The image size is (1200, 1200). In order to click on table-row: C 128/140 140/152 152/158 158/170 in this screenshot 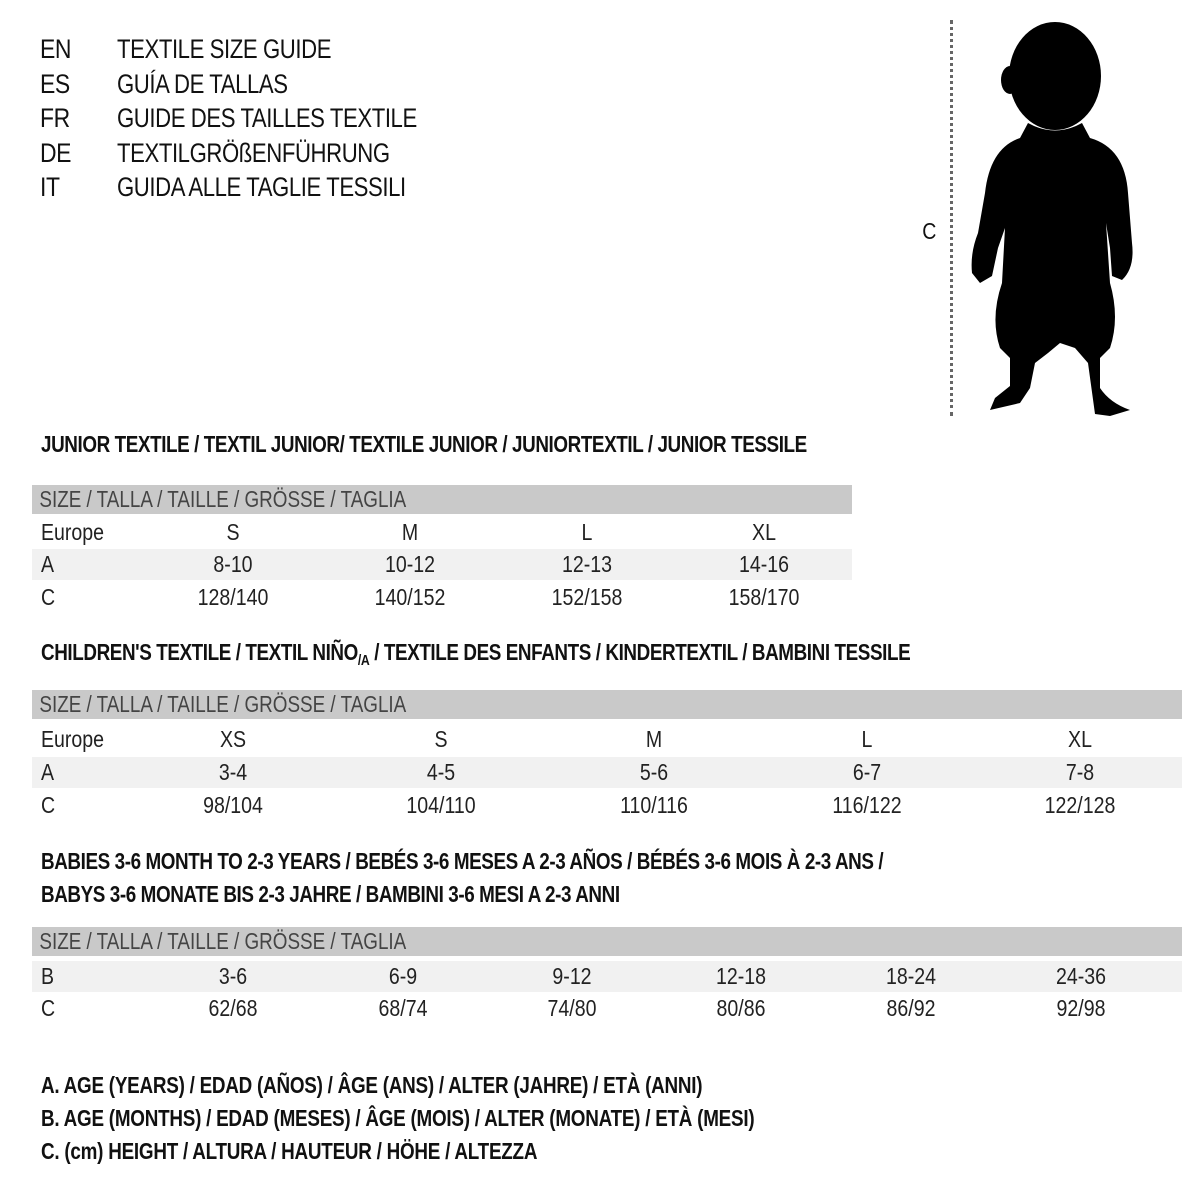, I will do `click(442, 597)`.